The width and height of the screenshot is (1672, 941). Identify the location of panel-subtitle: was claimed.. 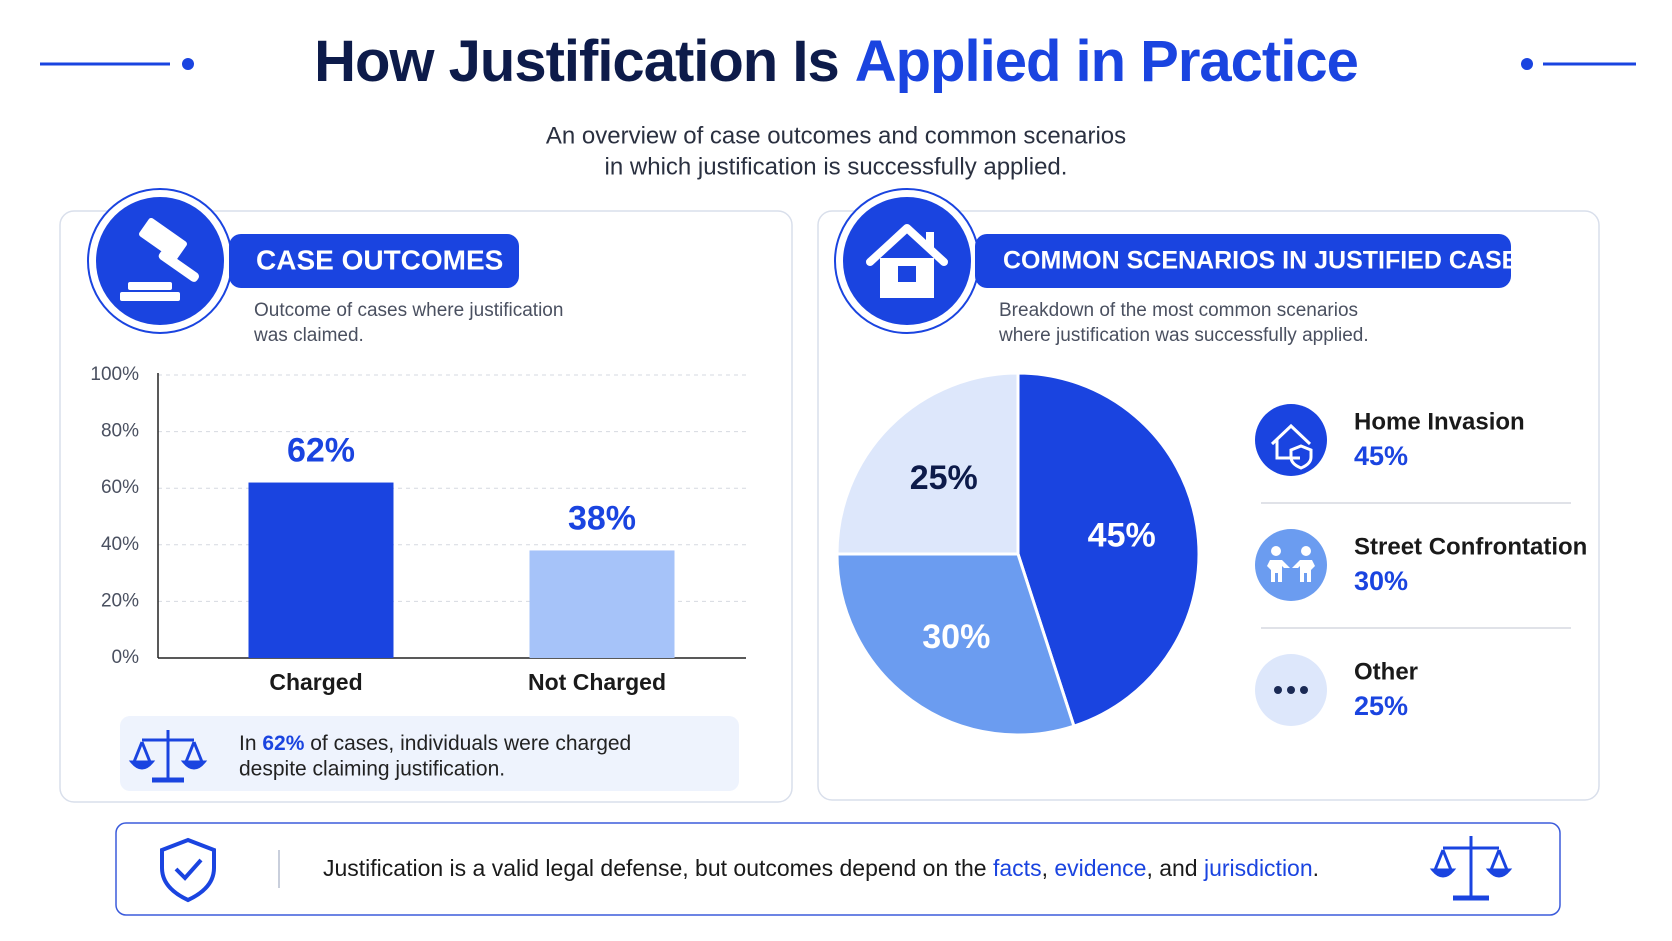
(308, 335).